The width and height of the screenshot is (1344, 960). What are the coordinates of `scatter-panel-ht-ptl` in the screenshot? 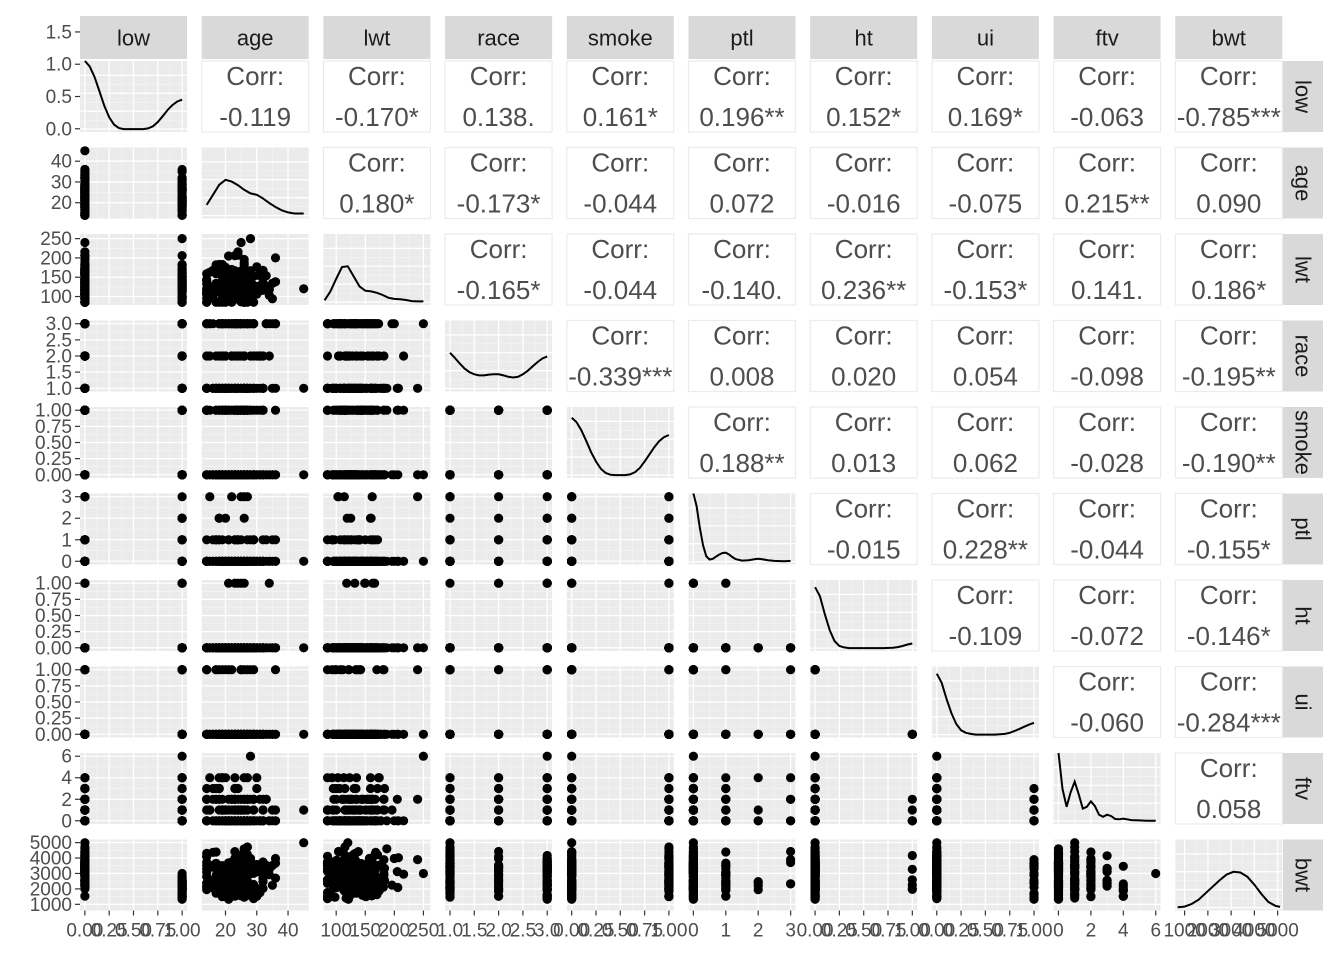 It's located at (742, 615).